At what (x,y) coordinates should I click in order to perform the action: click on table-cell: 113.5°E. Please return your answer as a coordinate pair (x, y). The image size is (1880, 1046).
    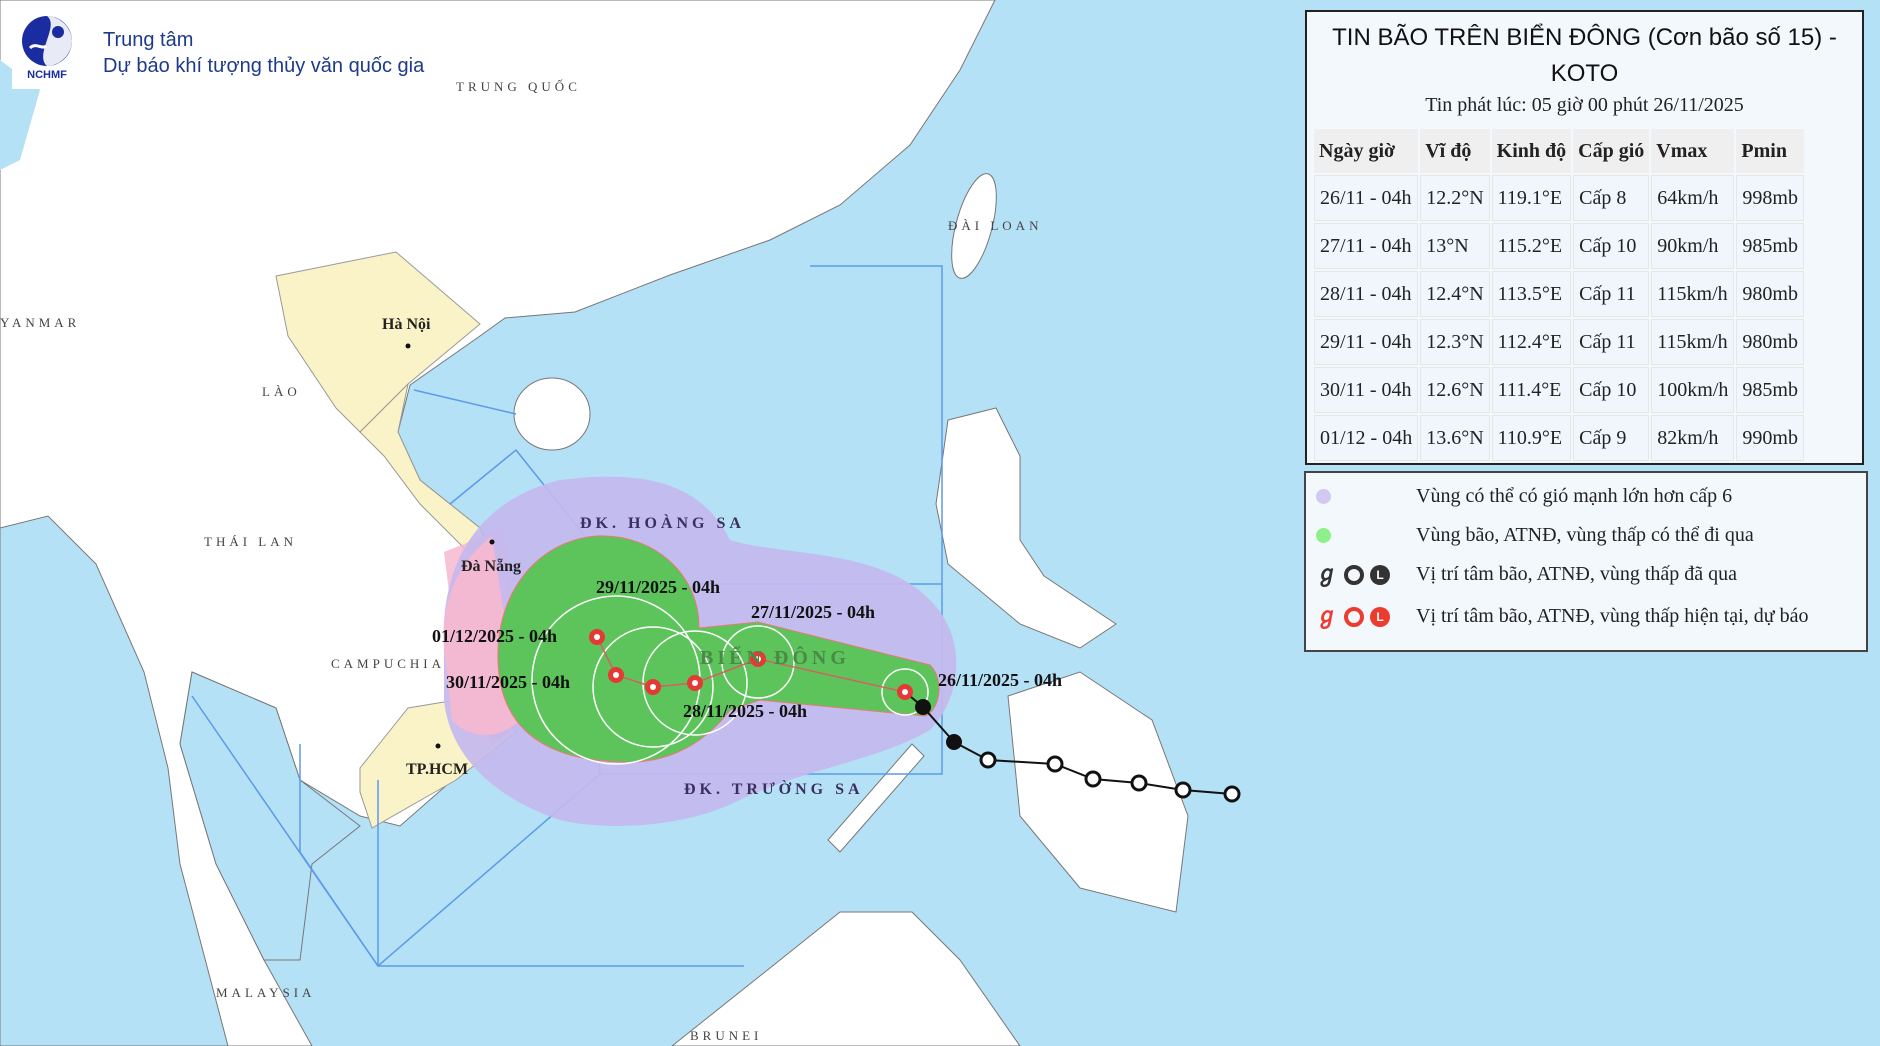
    Looking at the image, I should click on (1531, 294).